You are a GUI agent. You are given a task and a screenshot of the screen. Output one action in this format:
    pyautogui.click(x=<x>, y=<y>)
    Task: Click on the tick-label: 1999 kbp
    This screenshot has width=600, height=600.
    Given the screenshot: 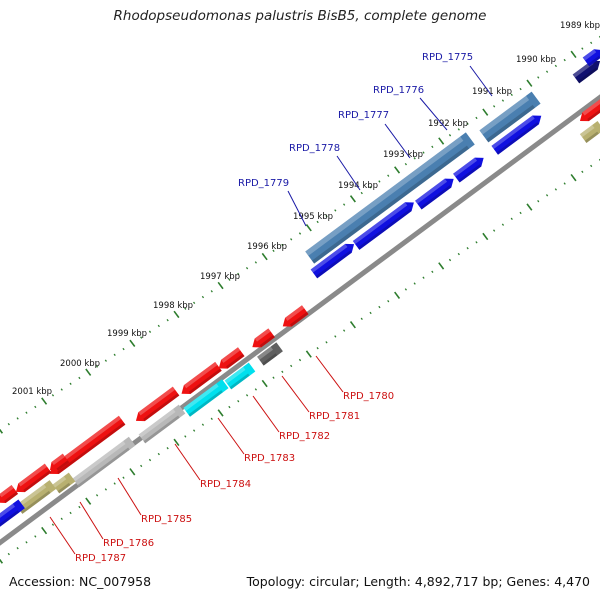 What is the action you would take?
    pyautogui.click(x=127, y=334)
    